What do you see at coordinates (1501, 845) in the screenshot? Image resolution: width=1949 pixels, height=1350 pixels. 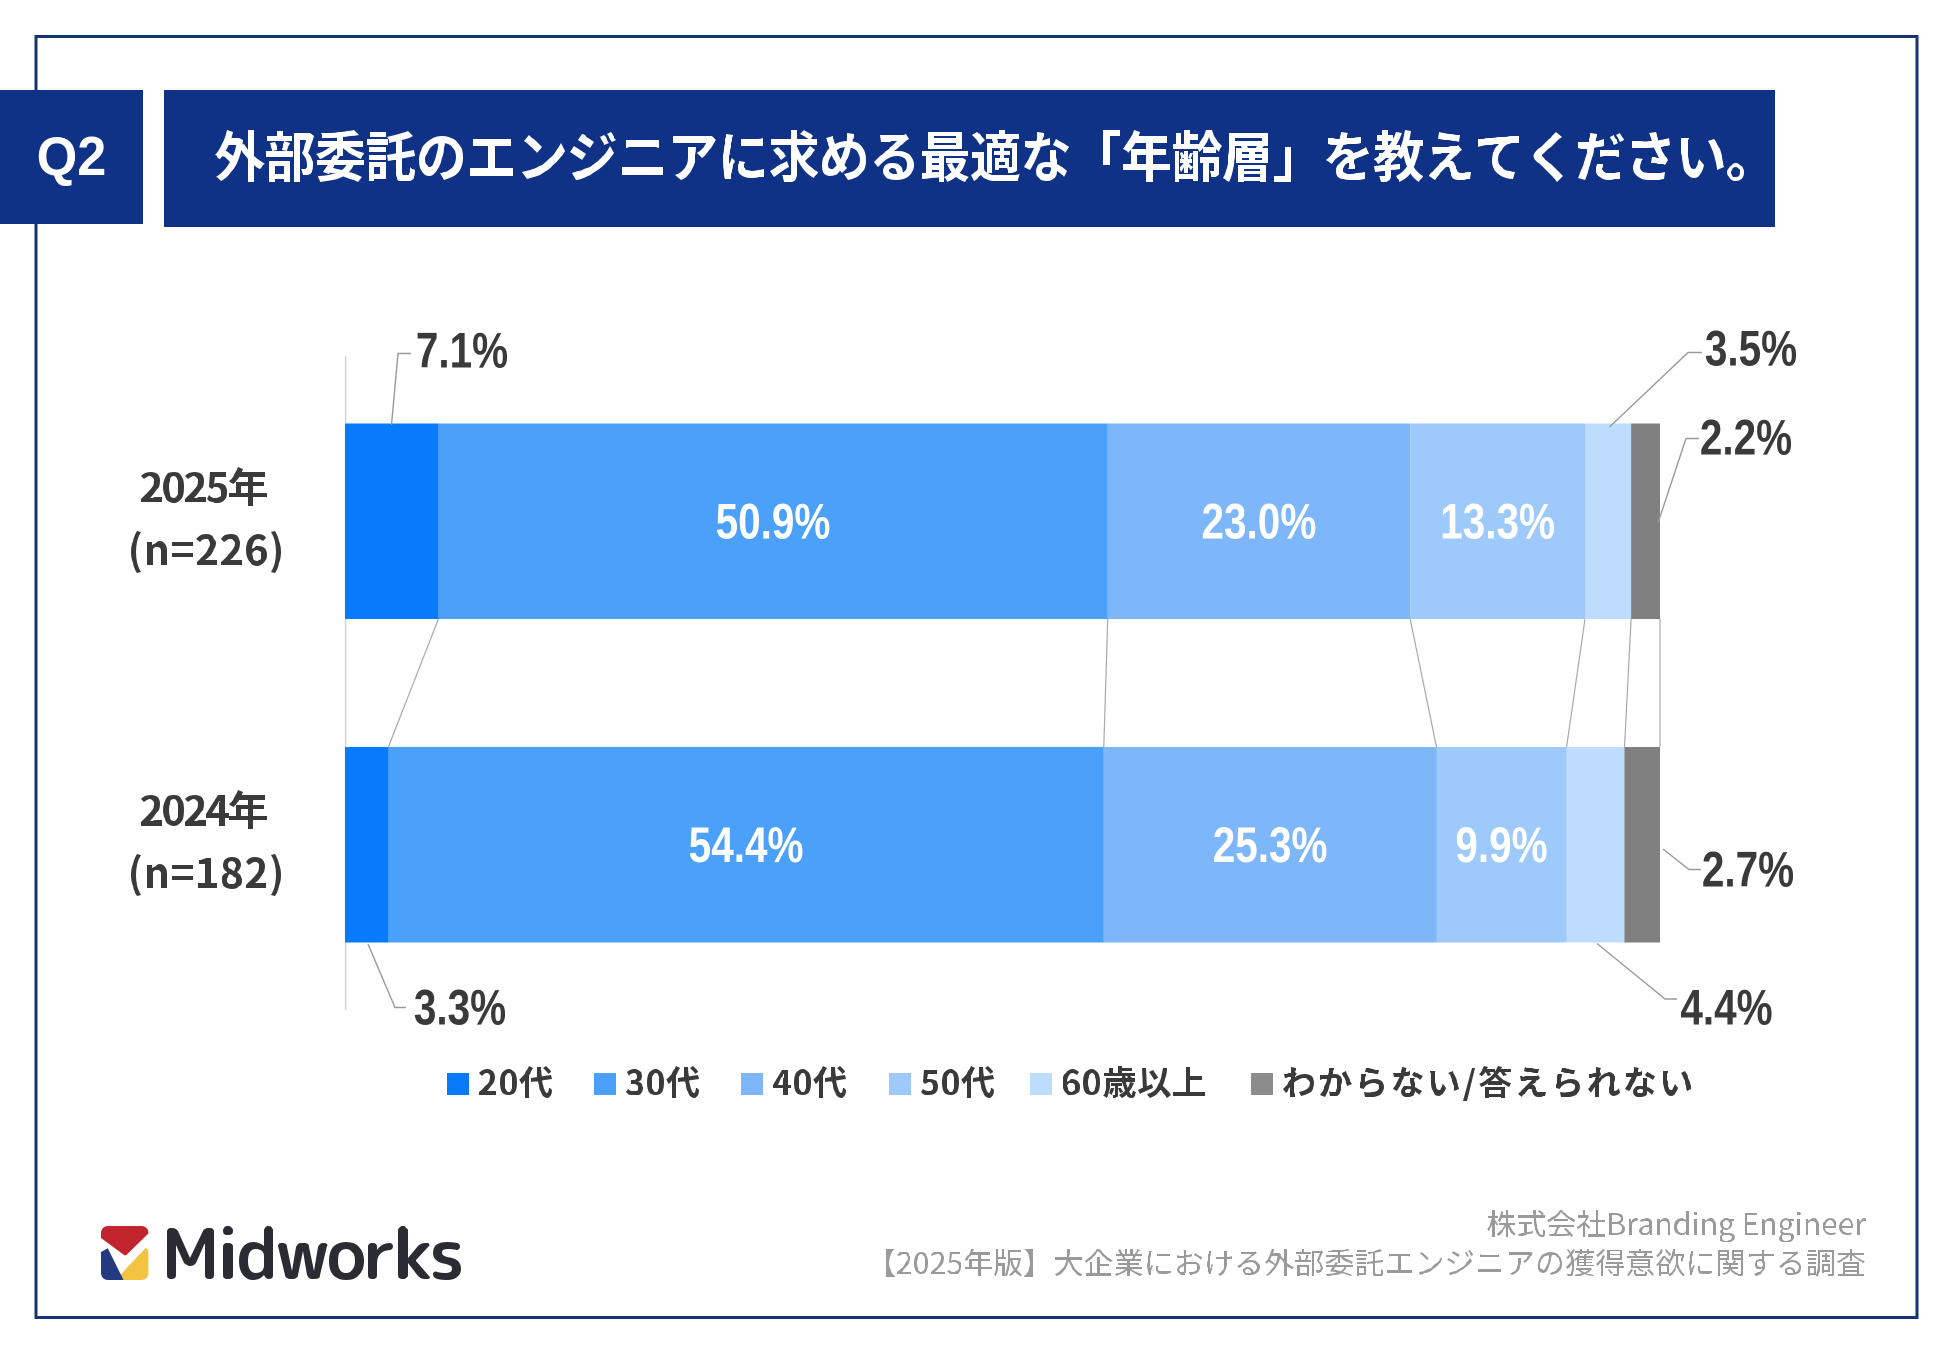 I see `svg-text: 9.9%` at bounding box center [1501, 845].